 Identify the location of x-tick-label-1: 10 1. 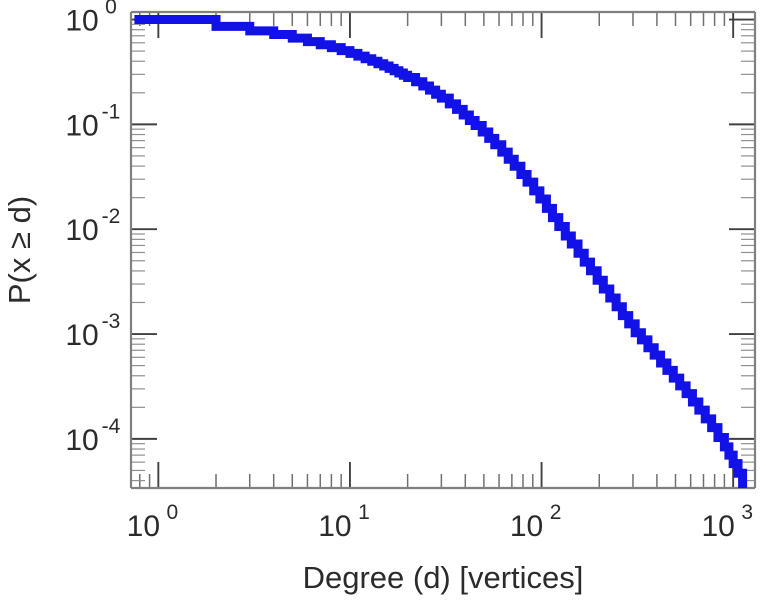
(344, 522).